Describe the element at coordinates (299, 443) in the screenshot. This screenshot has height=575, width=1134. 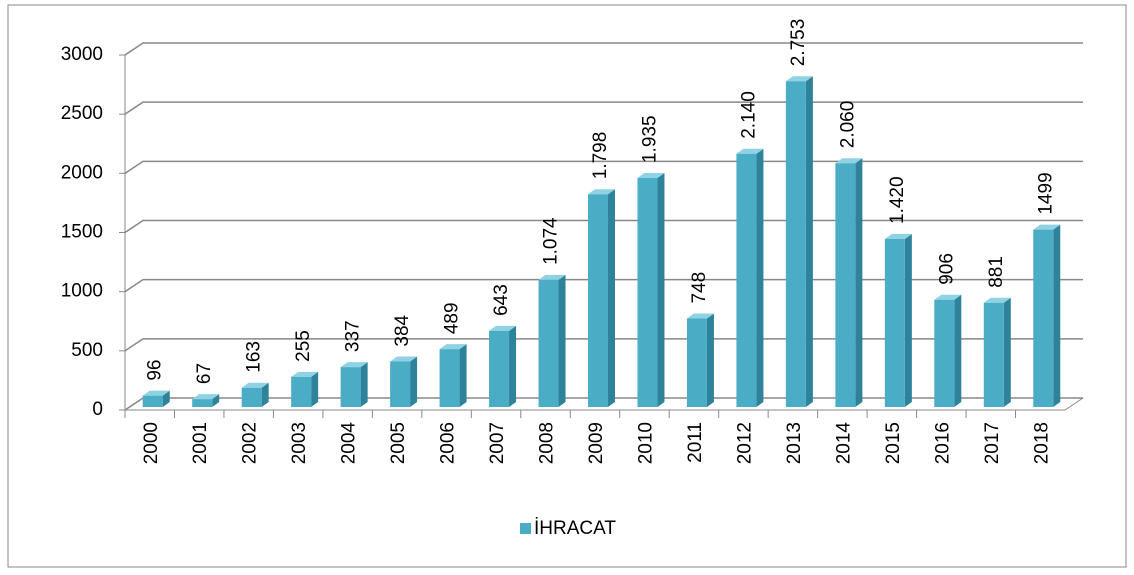
I see `x-tick-label: 2003` at that location.